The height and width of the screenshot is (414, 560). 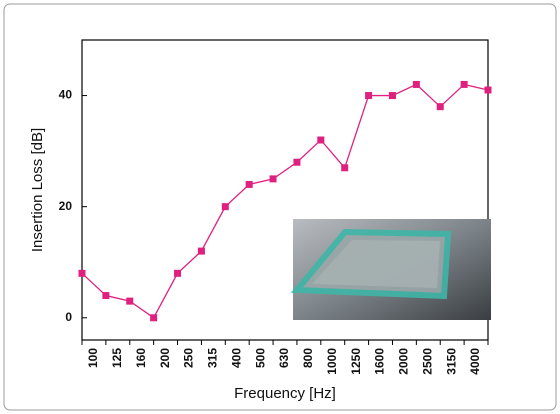 What do you see at coordinates (308, 358) in the screenshot?
I see `x-tick-label: 800` at bounding box center [308, 358].